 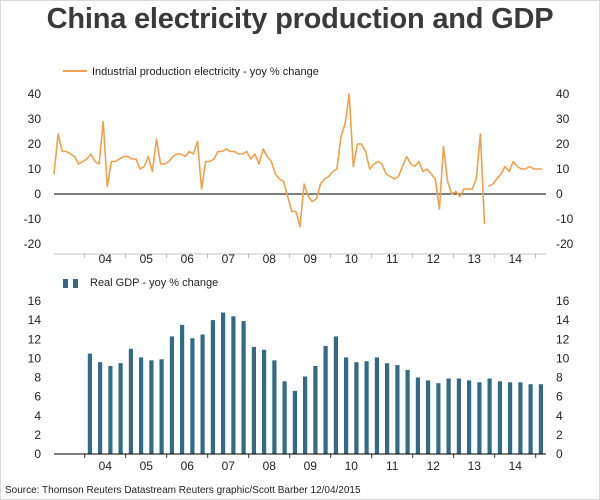 What do you see at coordinates (559, 378) in the screenshot?
I see `y-tick-label-right: 8` at bounding box center [559, 378].